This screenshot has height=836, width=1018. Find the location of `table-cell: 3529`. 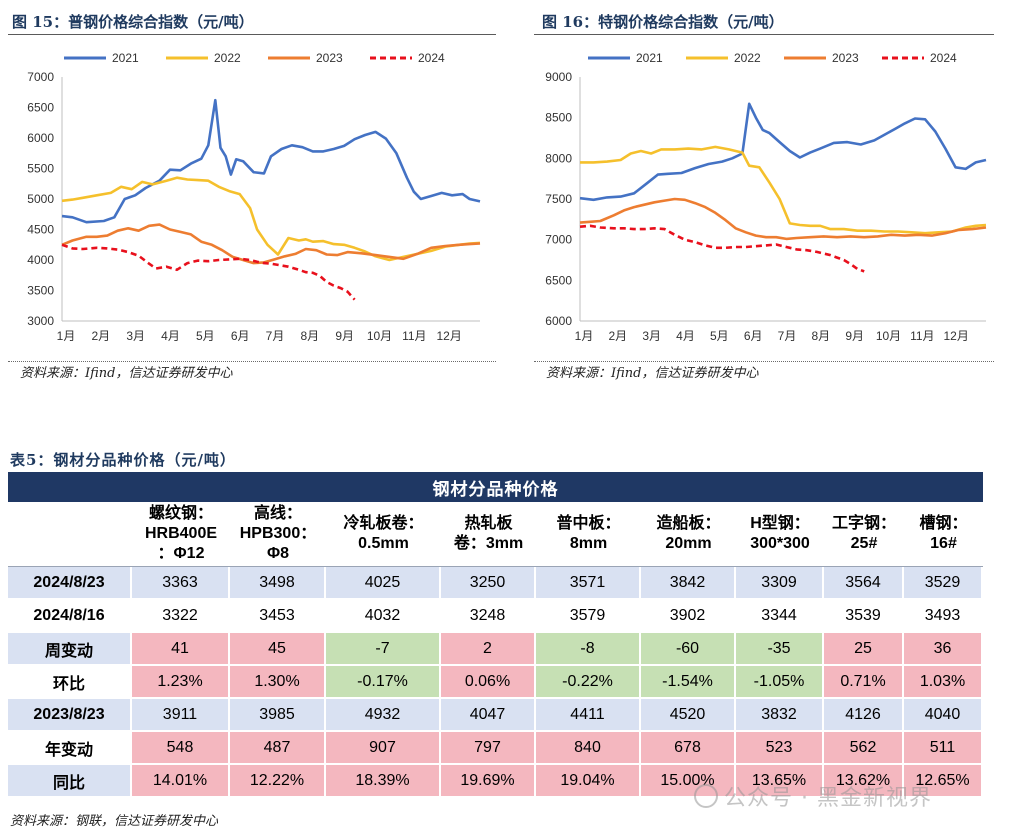

table-cell: 3529 is located at coordinates (944, 583).